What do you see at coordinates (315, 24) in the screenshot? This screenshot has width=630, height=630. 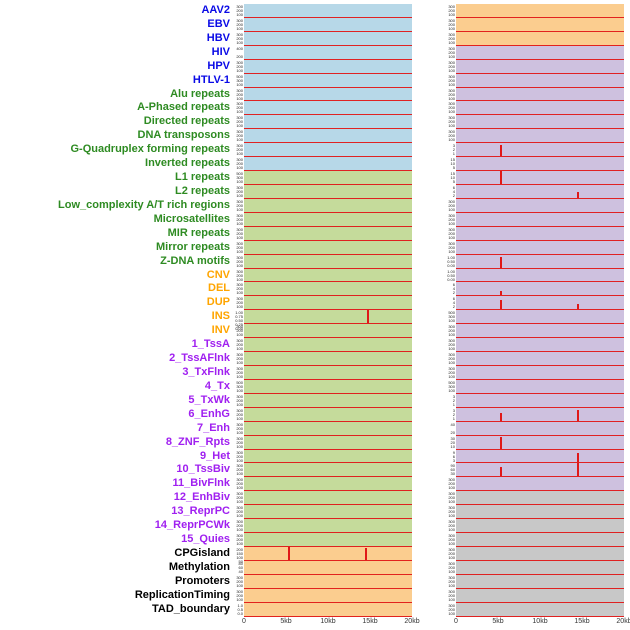 I see `track-row: EBV 300 200 100 300 200 100` at bounding box center [315, 24].